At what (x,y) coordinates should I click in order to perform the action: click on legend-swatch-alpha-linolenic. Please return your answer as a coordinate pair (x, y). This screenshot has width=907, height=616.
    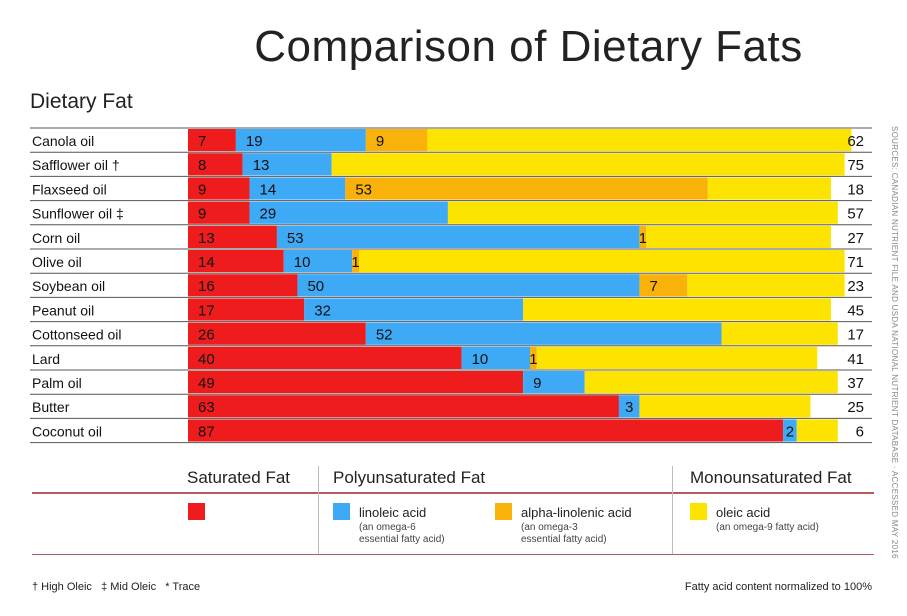
    Looking at the image, I should click on (503, 511).